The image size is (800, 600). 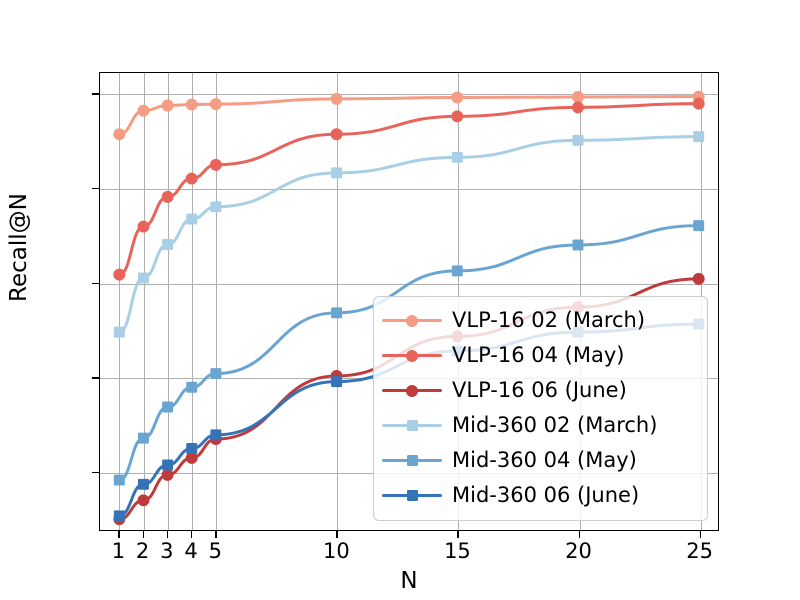 I want to click on x-tick-label: 2, so click(x=142, y=551).